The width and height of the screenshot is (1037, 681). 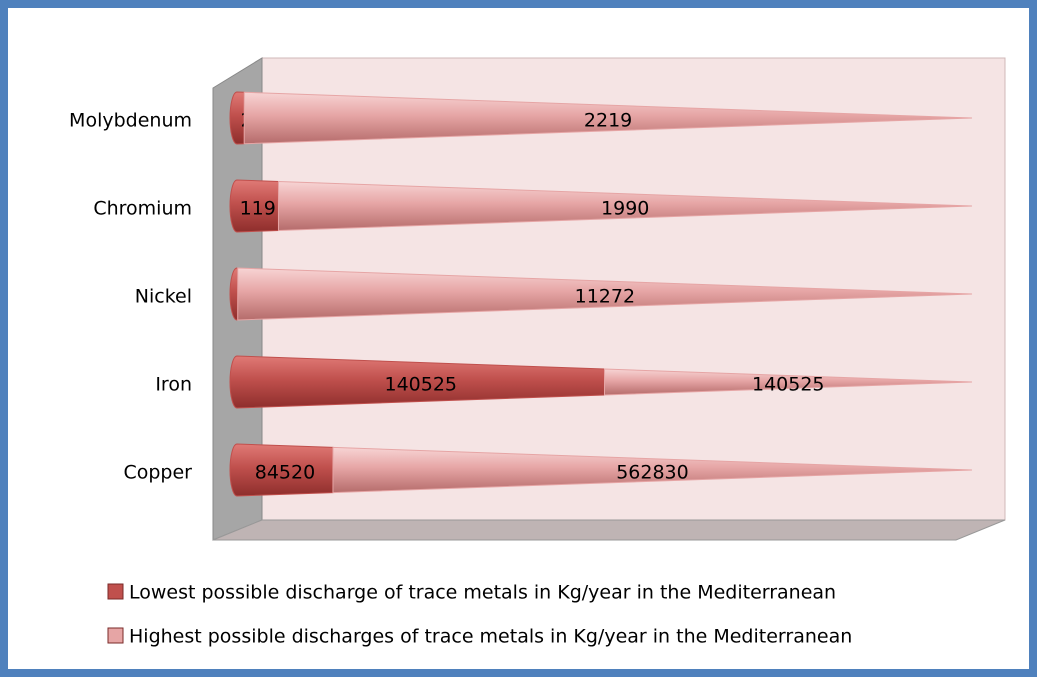 What do you see at coordinates (625, 209) in the screenshot?
I see `data-label: 1990` at bounding box center [625, 209].